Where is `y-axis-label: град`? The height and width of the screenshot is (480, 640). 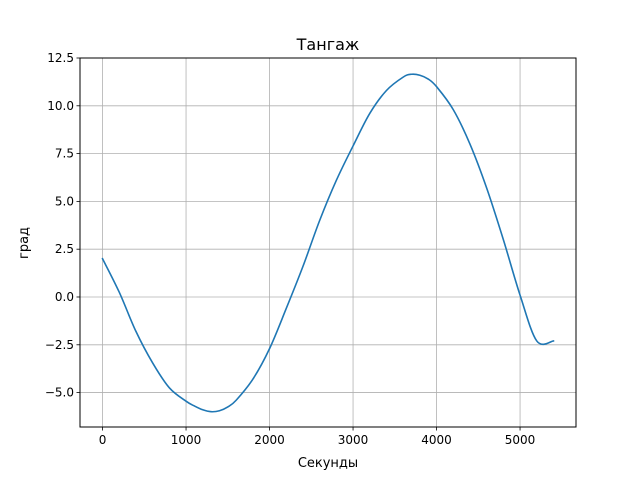
y-axis-label: град is located at coordinates (24, 243).